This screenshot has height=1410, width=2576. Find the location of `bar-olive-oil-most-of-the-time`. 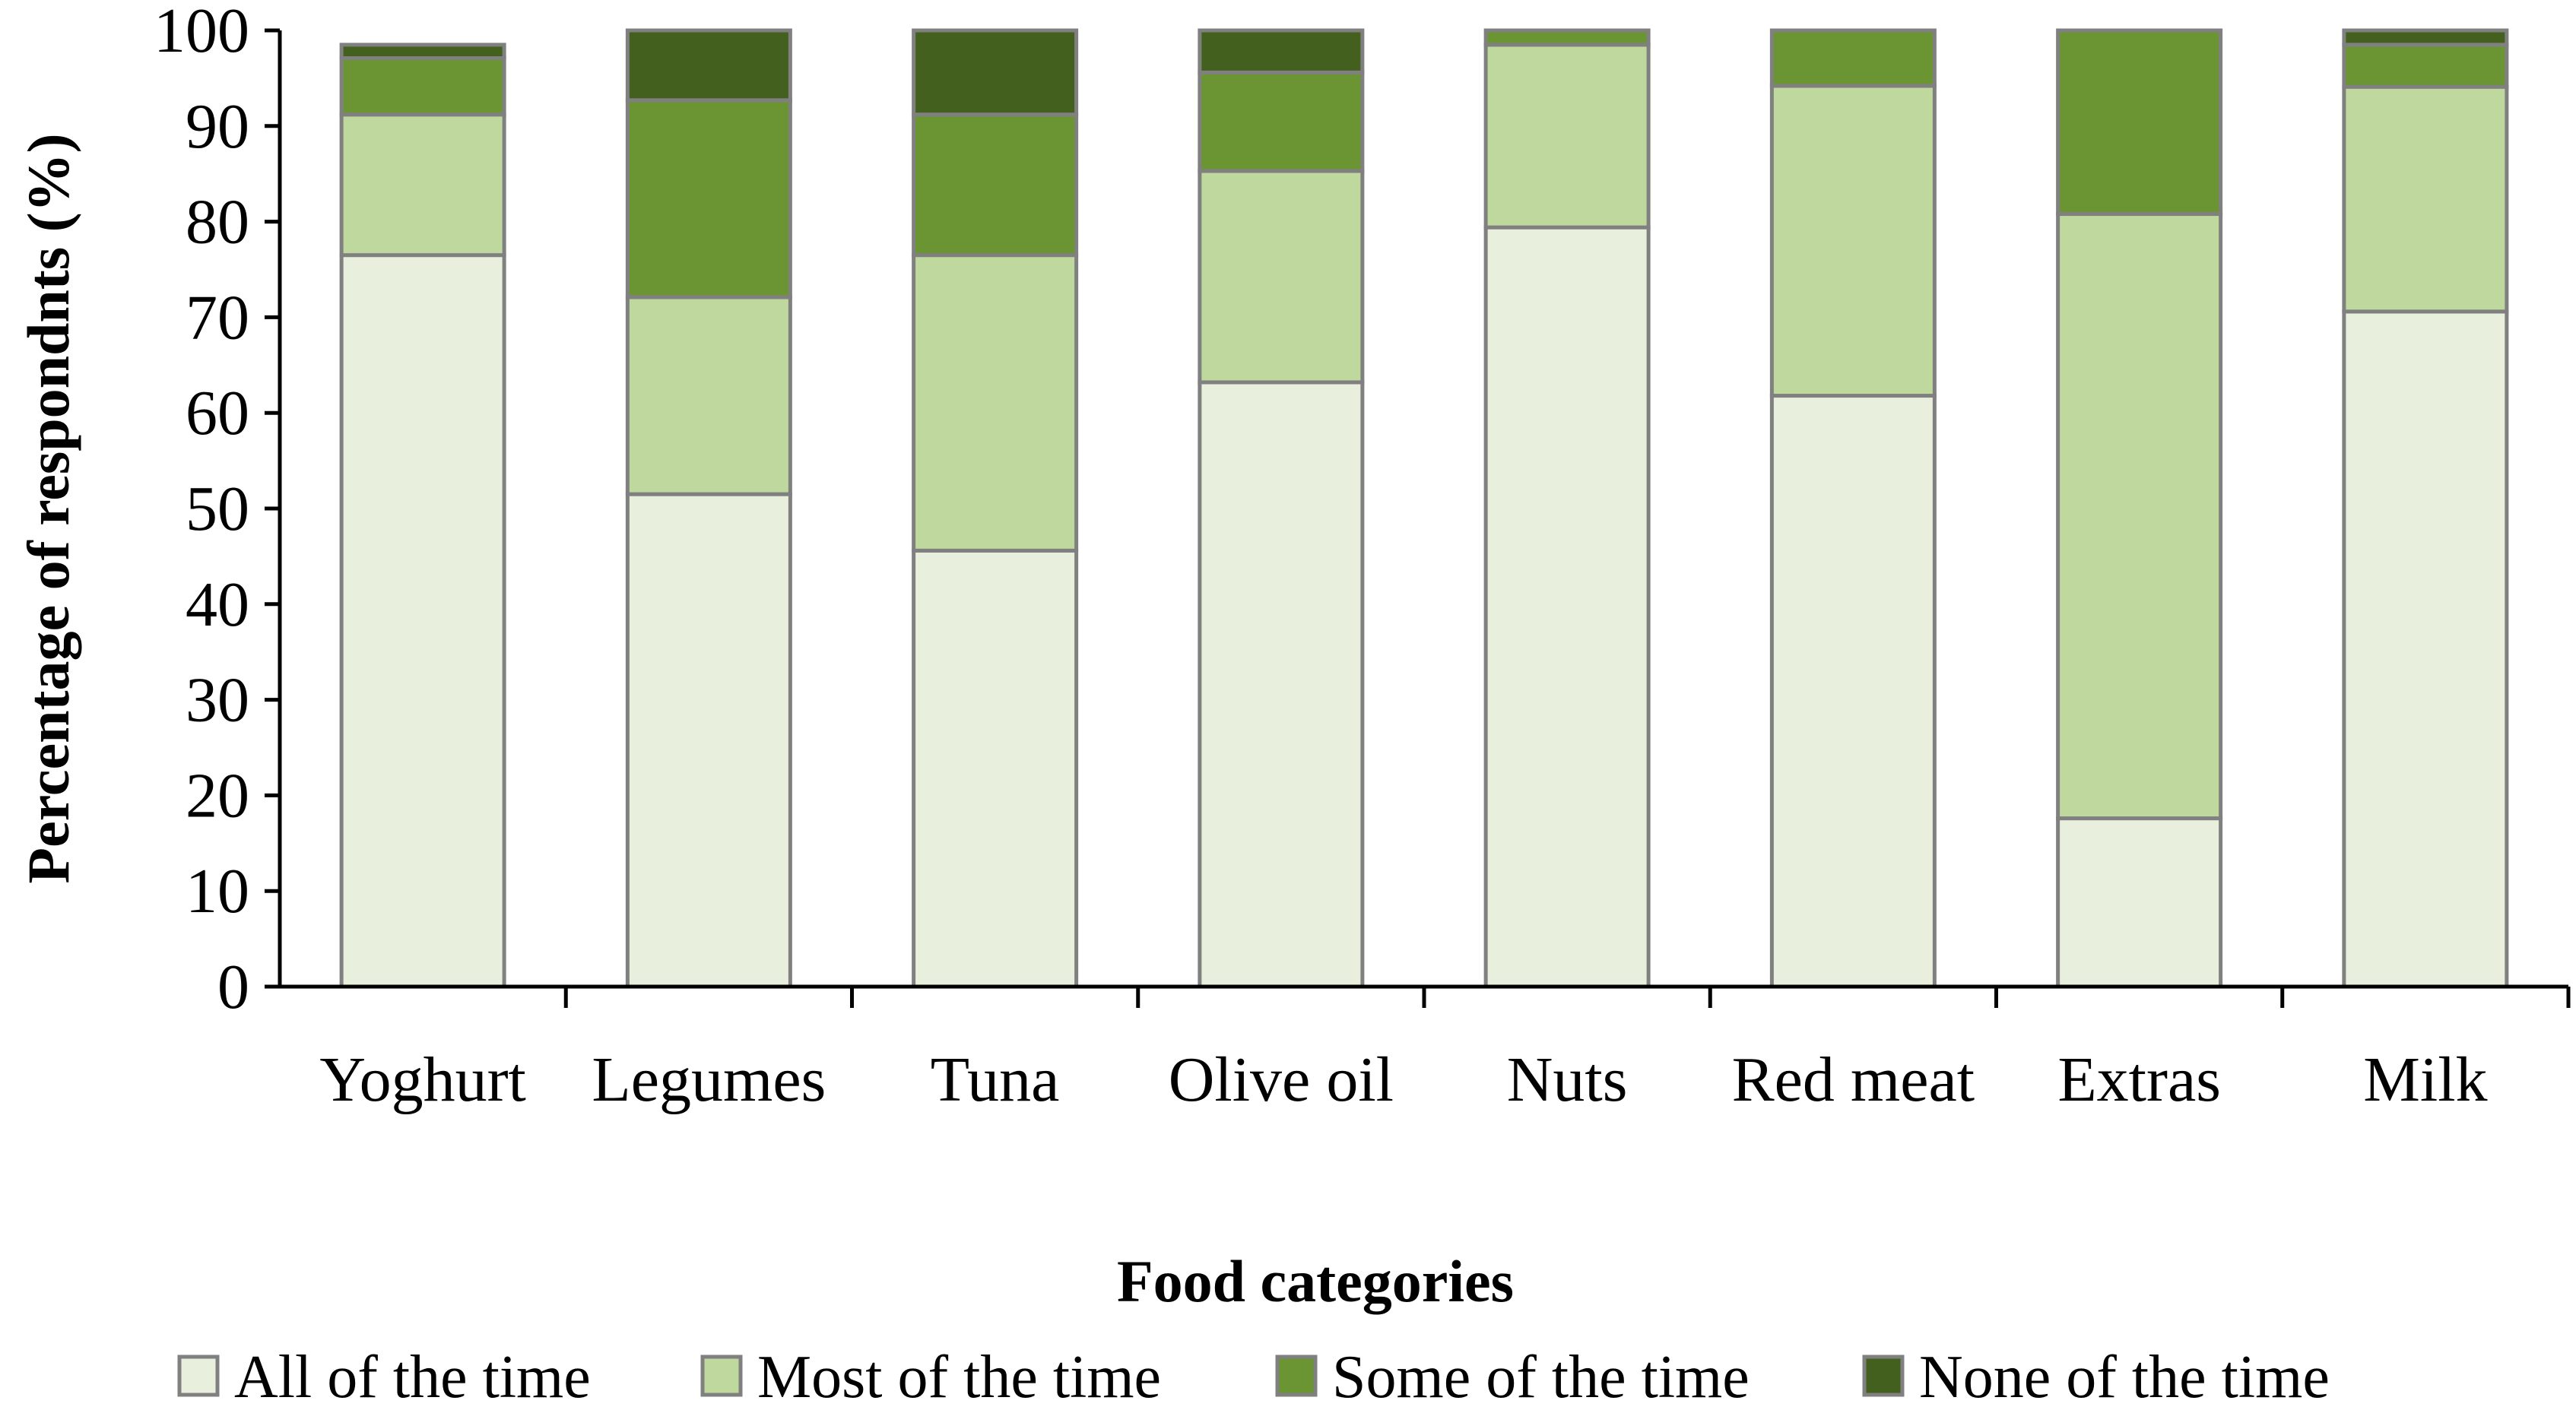

bar-olive-oil-most-of-the-time is located at coordinates (1281, 277).